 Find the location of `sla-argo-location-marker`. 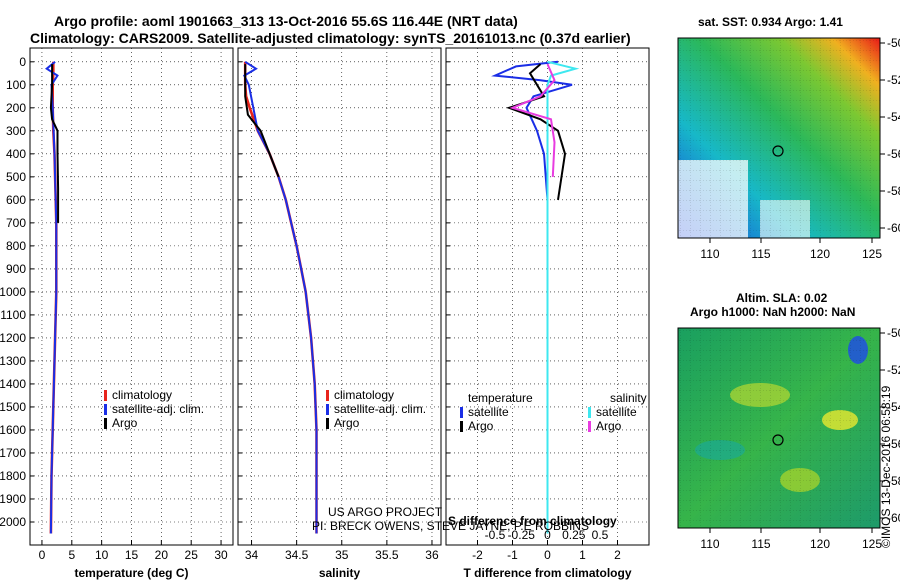

sla-argo-location-marker is located at coordinates (778, 440).